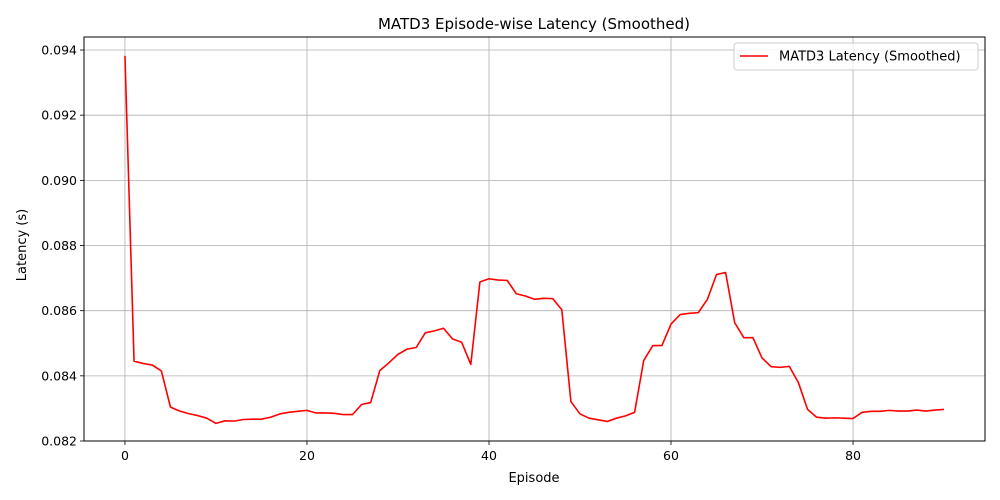  I want to click on x-tick-label: 0, so click(125, 455).